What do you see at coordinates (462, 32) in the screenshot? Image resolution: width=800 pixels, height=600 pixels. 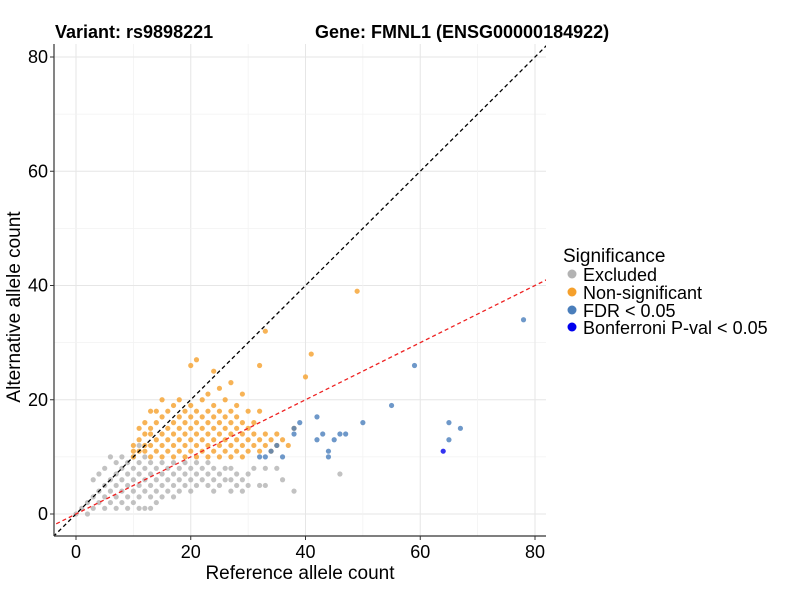 I see `chart-title-gene: Gene: FMNL1 (ENSG00000184922)` at bounding box center [462, 32].